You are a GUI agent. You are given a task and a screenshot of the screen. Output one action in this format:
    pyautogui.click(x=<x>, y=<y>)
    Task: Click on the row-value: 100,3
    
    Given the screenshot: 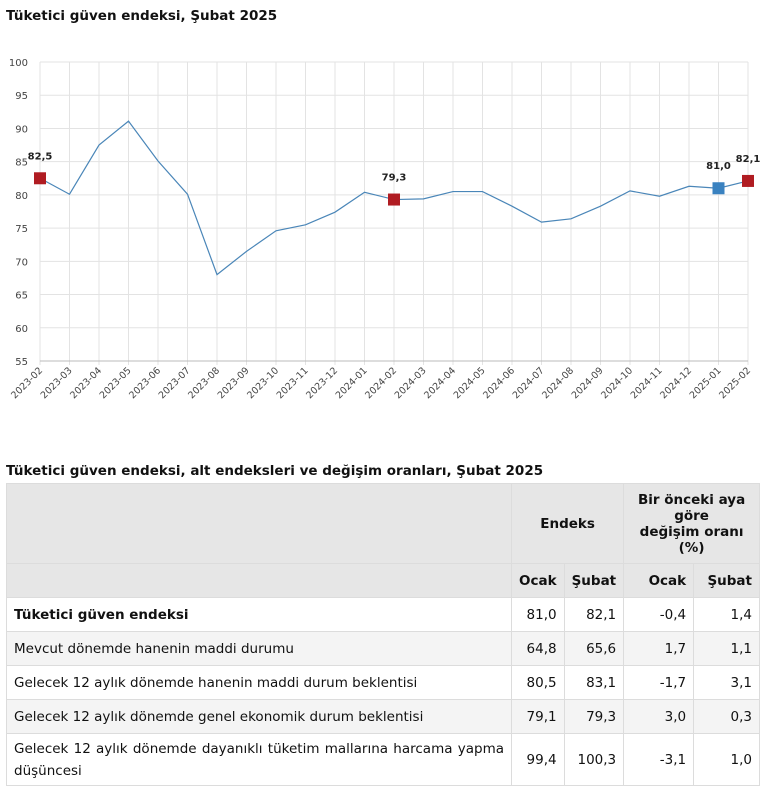 What is the action you would take?
    pyautogui.click(x=594, y=759)
    